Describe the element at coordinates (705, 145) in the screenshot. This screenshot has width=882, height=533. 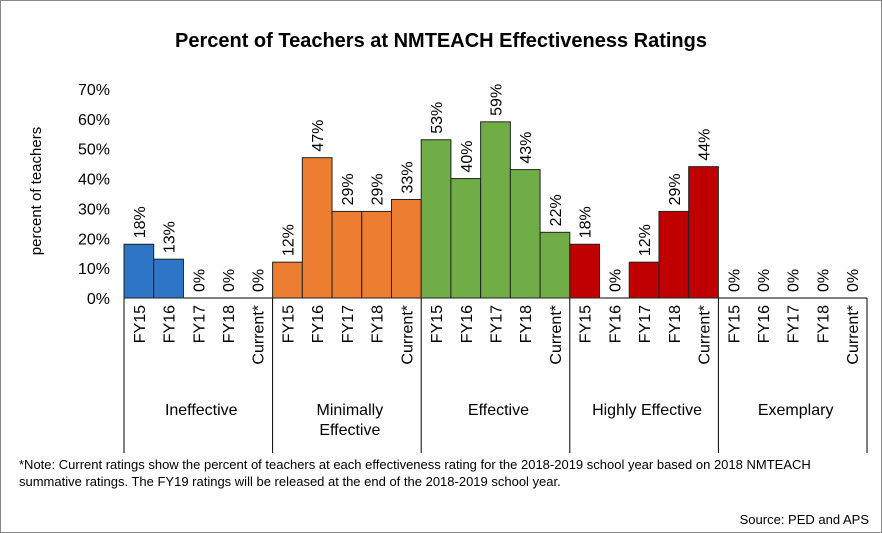
I see `value-label: 44%` at that location.